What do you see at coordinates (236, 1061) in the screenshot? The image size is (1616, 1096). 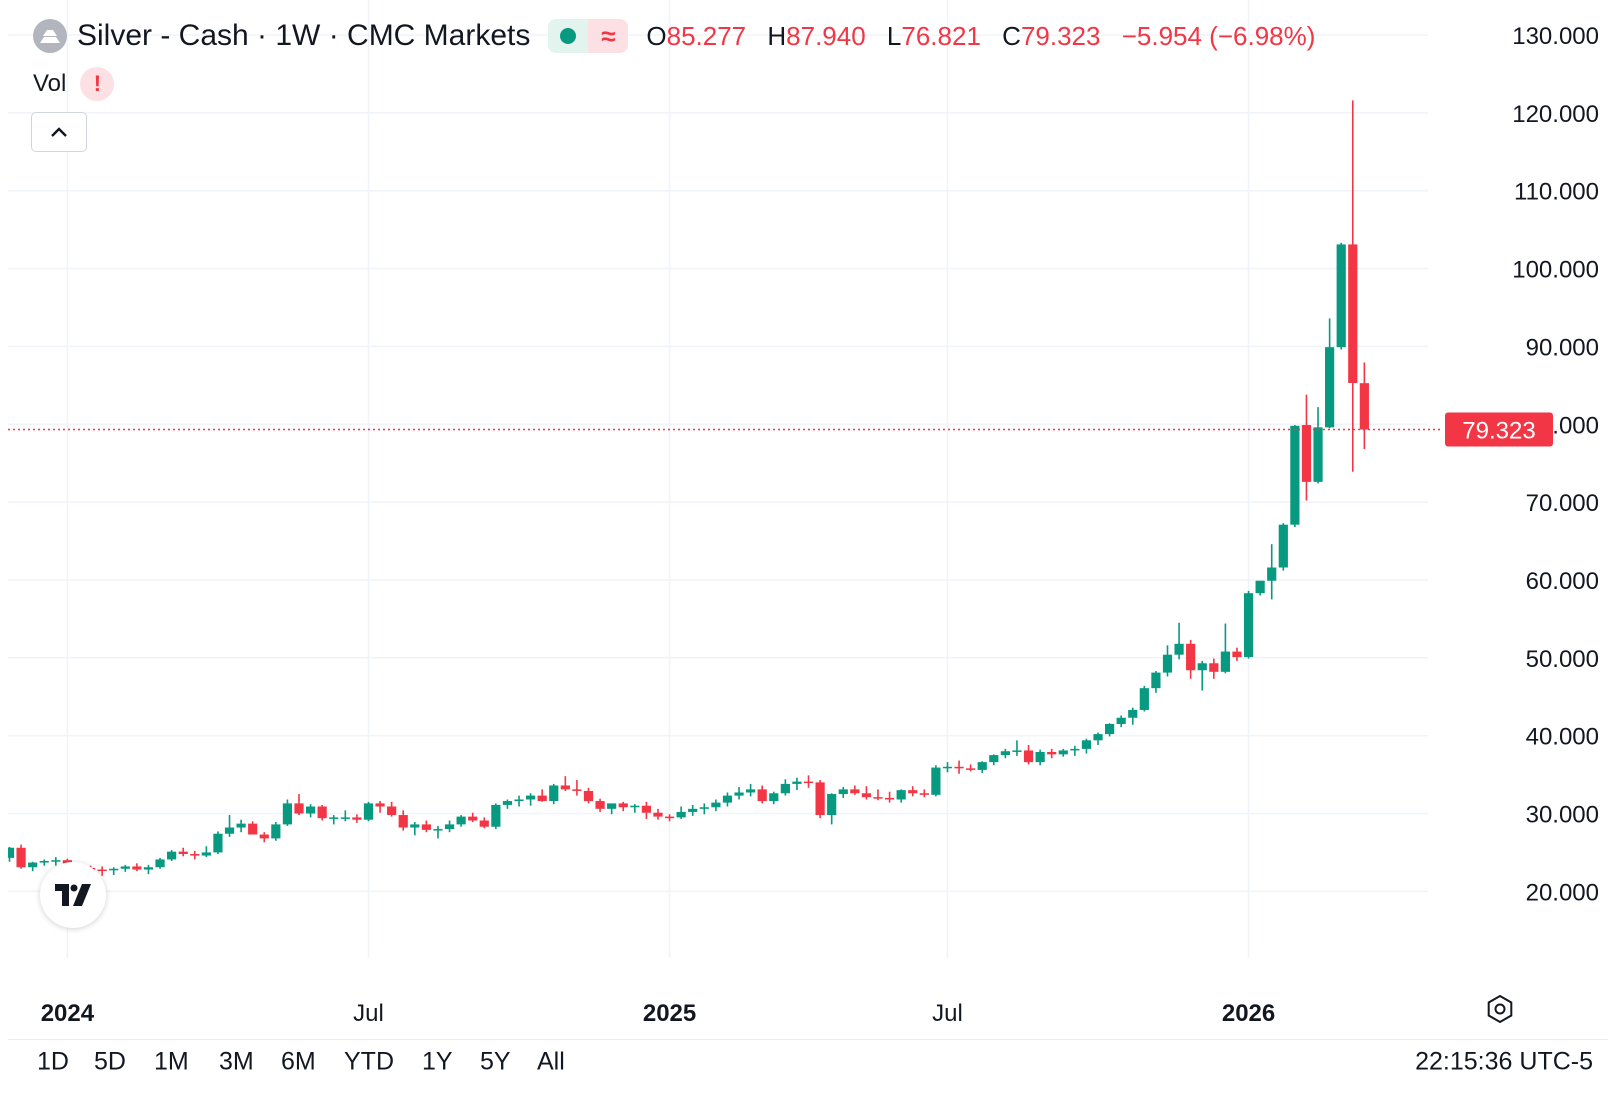 I see `range-button-3m: 3M` at bounding box center [236, 1061].